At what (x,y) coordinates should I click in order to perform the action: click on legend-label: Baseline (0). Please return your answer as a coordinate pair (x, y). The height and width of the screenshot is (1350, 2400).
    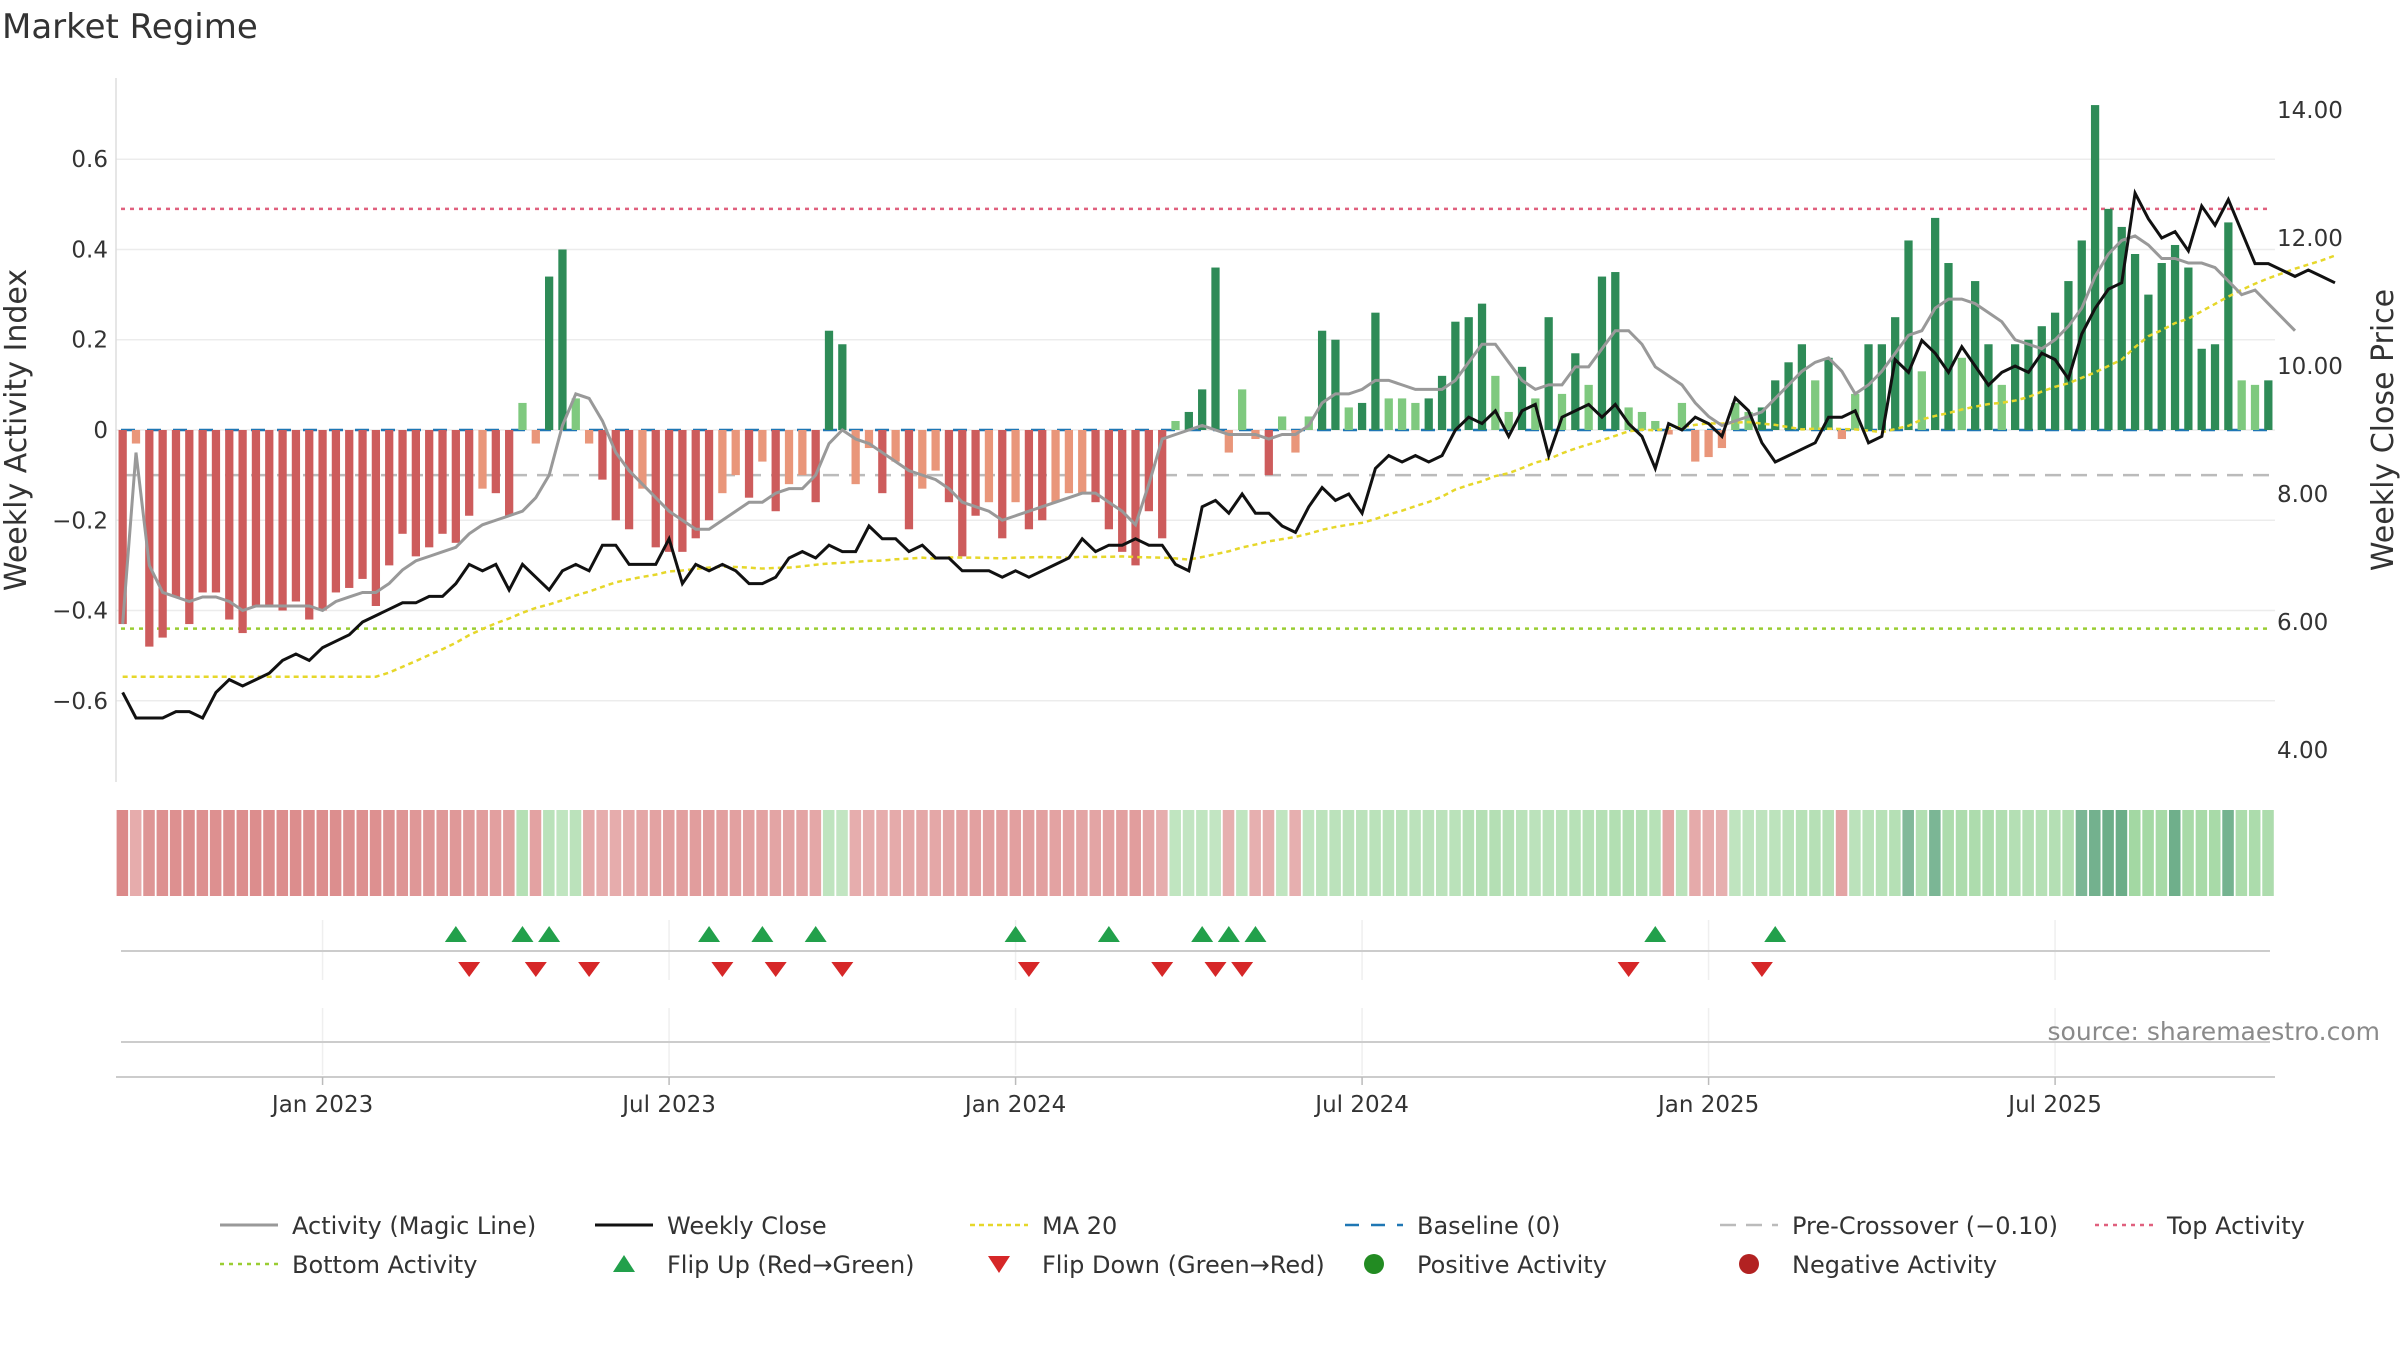
    Looking at the image, I should click on (1488, 1226).